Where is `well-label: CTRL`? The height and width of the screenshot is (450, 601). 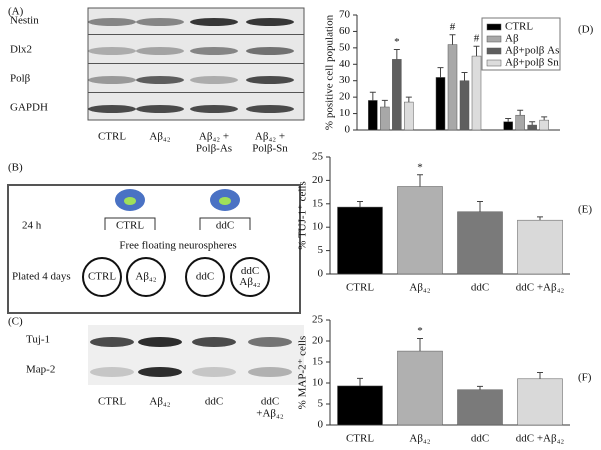
well-label: CTRL is located at coordinates (102, 277).